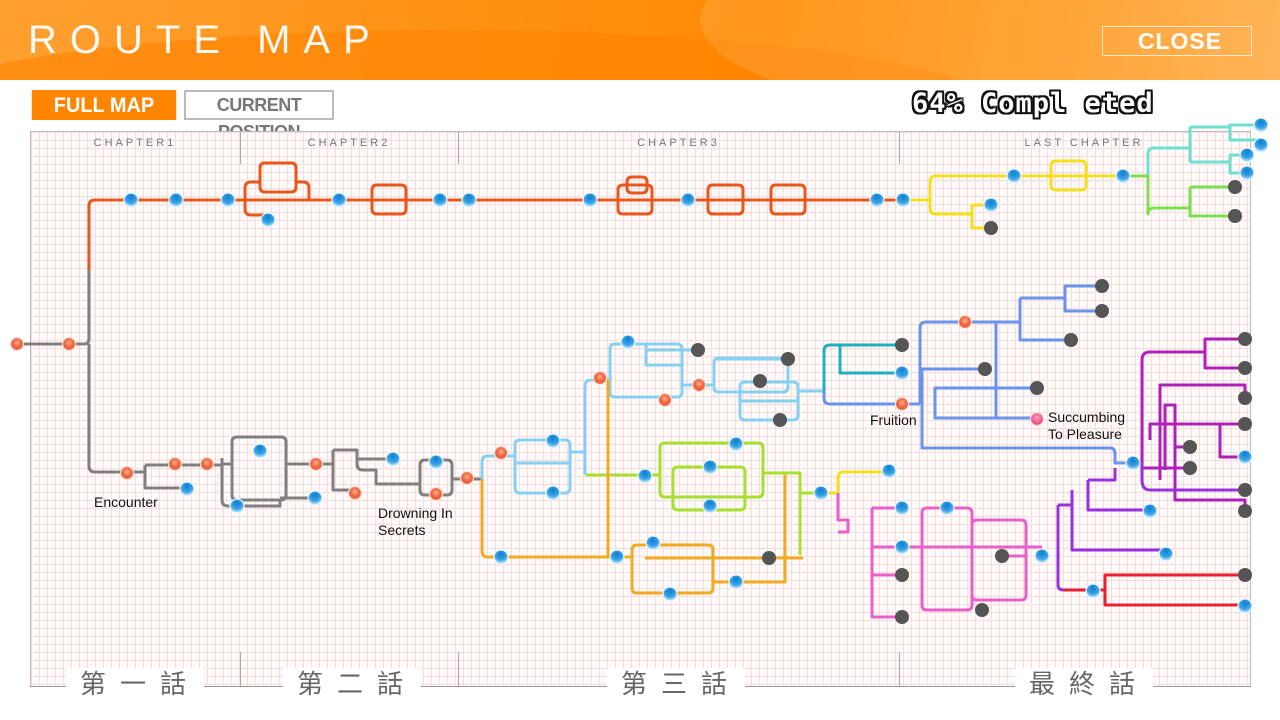 This screenshot has height=720, width=1280. I want to click on ending-node, so click(1037, 419).